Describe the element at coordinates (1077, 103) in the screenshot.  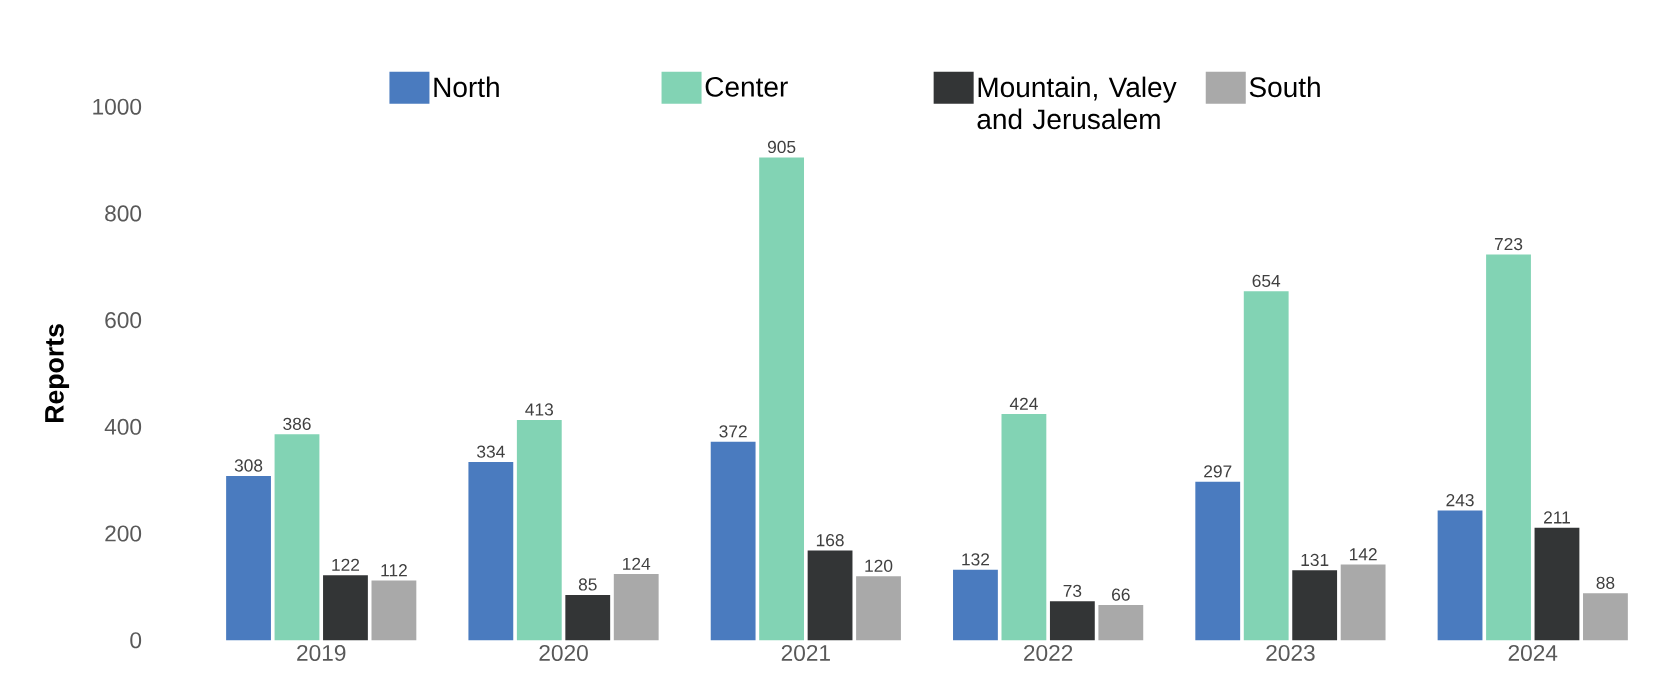
I see `legend-label: Mountain, Valey and Jerusalem` at that location.